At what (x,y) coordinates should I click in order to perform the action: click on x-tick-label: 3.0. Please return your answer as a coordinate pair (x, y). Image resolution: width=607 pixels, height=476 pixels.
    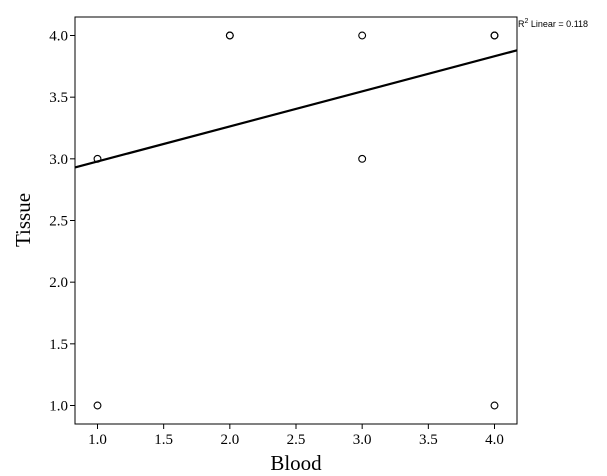
    Looking at the image, I should click on (362, 440).